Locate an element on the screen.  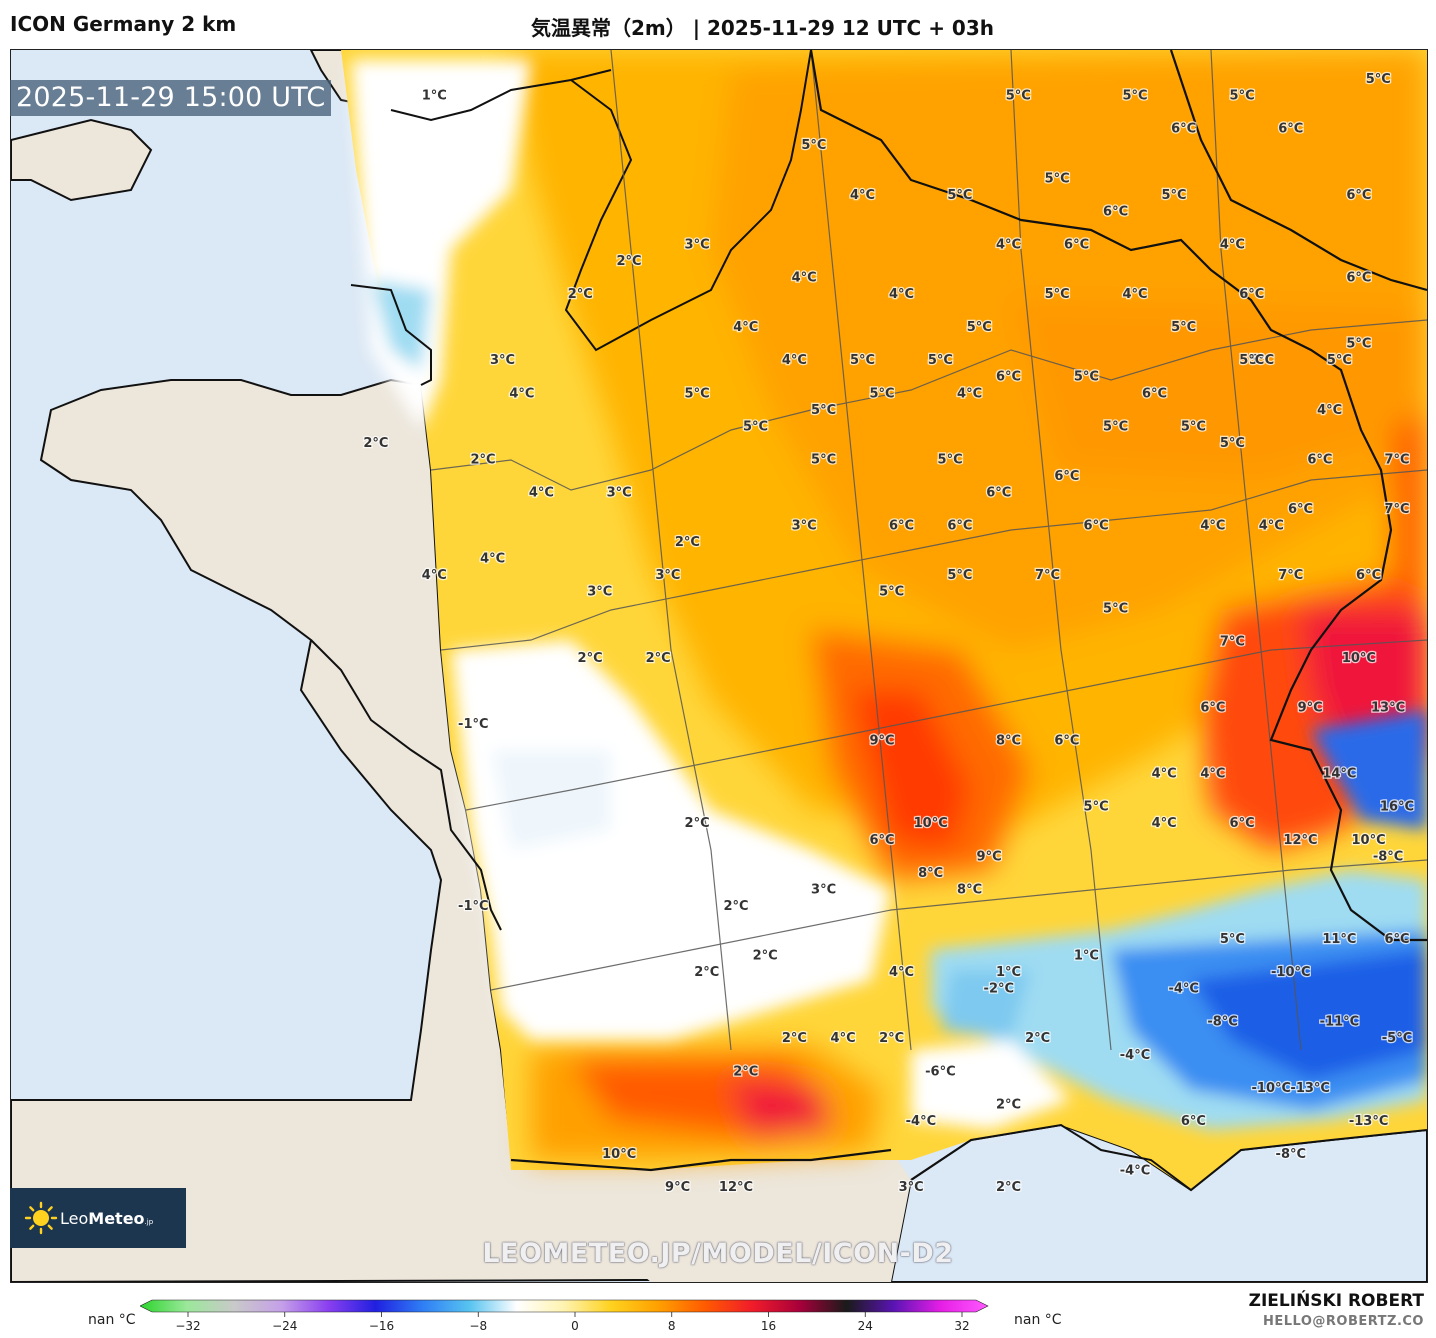
valid-time-badge: 2025-11-29 15:00 UTC is located at coordinates (171, 98).